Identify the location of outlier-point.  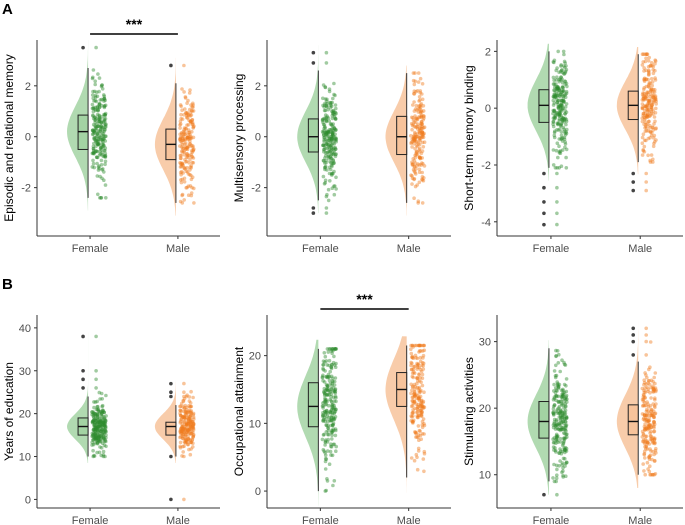
(633, 328).